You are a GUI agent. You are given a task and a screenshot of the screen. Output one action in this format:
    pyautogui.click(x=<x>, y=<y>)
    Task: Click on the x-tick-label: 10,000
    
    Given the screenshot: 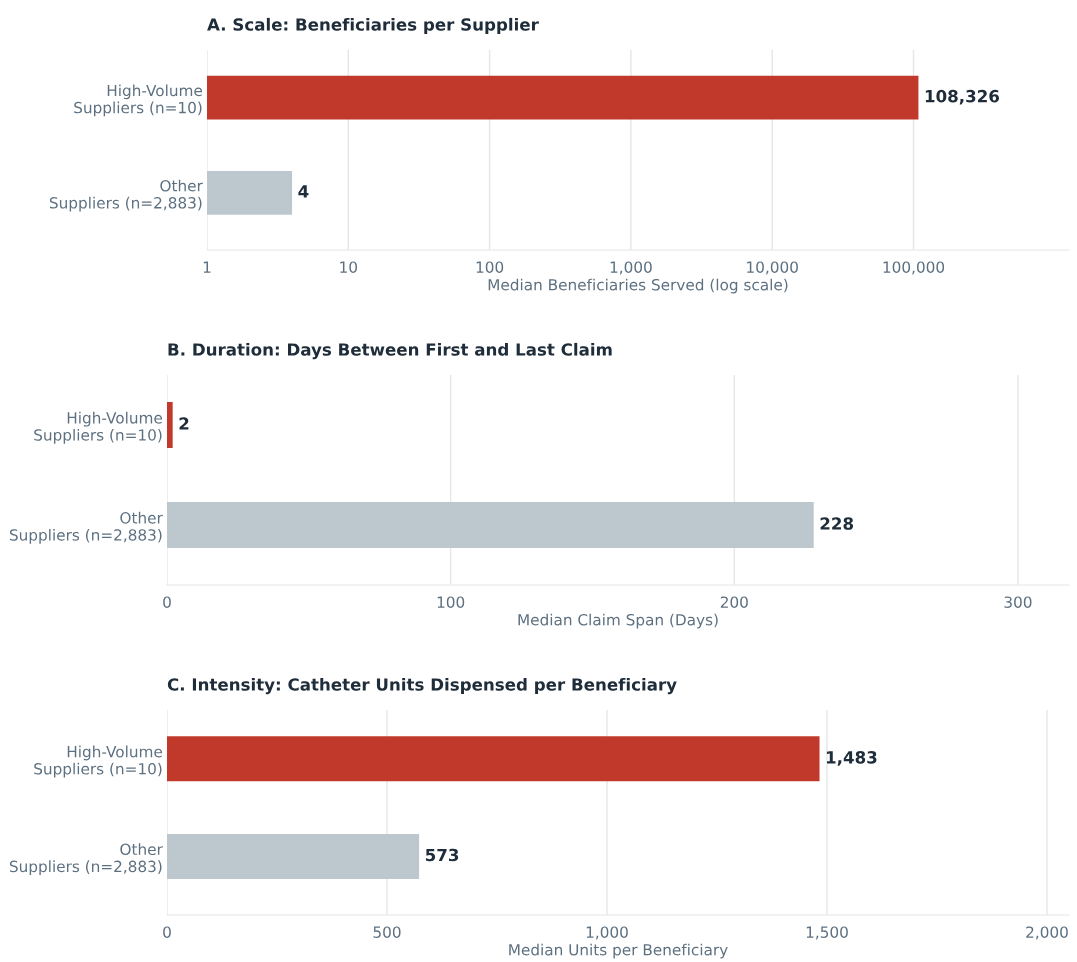 What is the action you would take?
    pyautogui.click(x=772, y=268)
    